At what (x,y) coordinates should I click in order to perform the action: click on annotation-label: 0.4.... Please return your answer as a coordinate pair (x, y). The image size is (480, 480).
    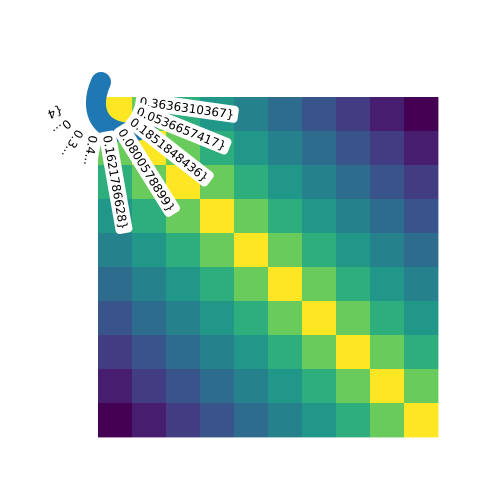
    Looking at the image, I should click on (90, 150).